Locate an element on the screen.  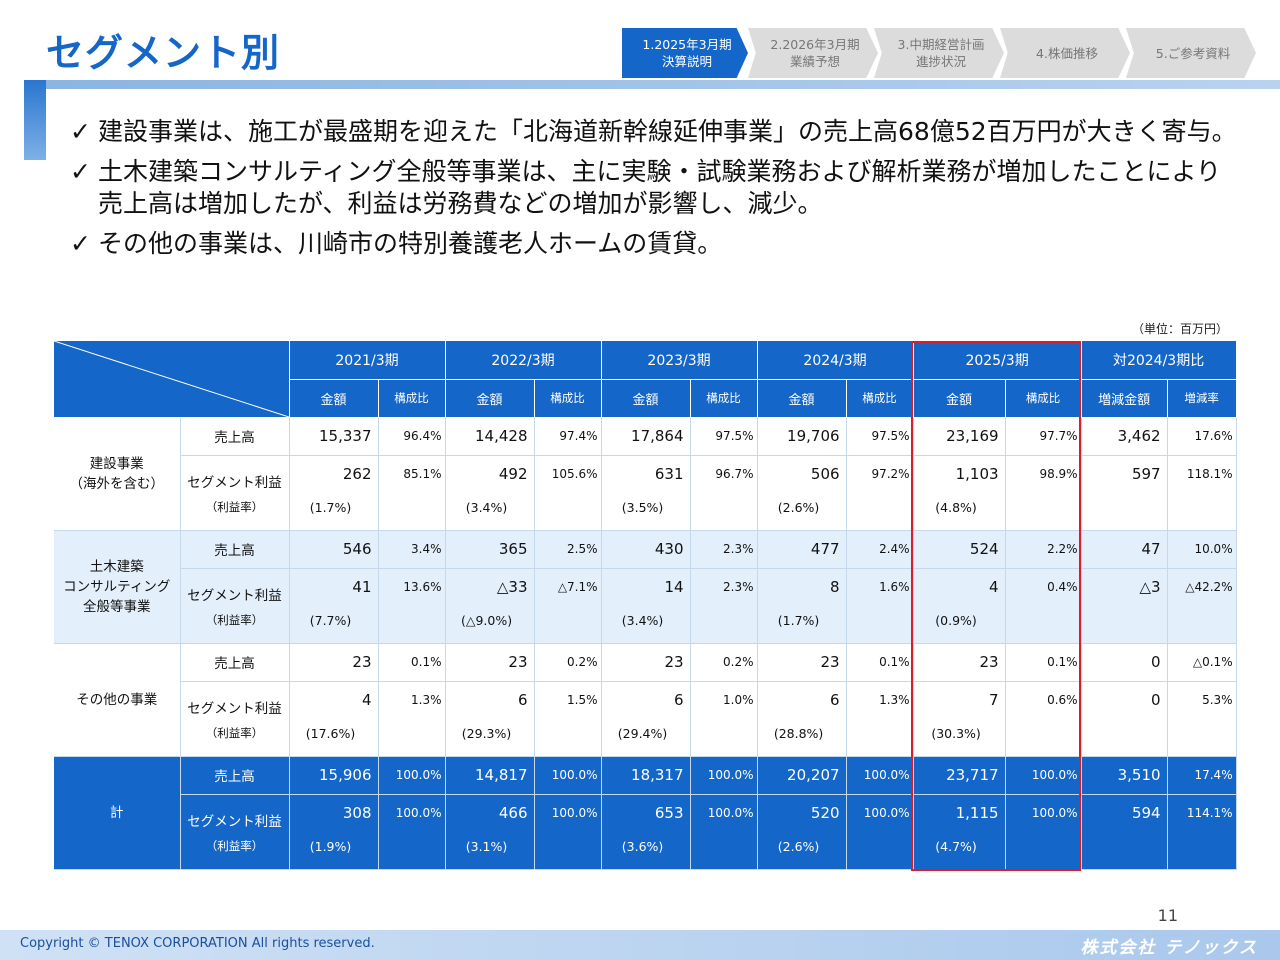
cell-ratio: 85.1% is located at coordinates (412, 493).